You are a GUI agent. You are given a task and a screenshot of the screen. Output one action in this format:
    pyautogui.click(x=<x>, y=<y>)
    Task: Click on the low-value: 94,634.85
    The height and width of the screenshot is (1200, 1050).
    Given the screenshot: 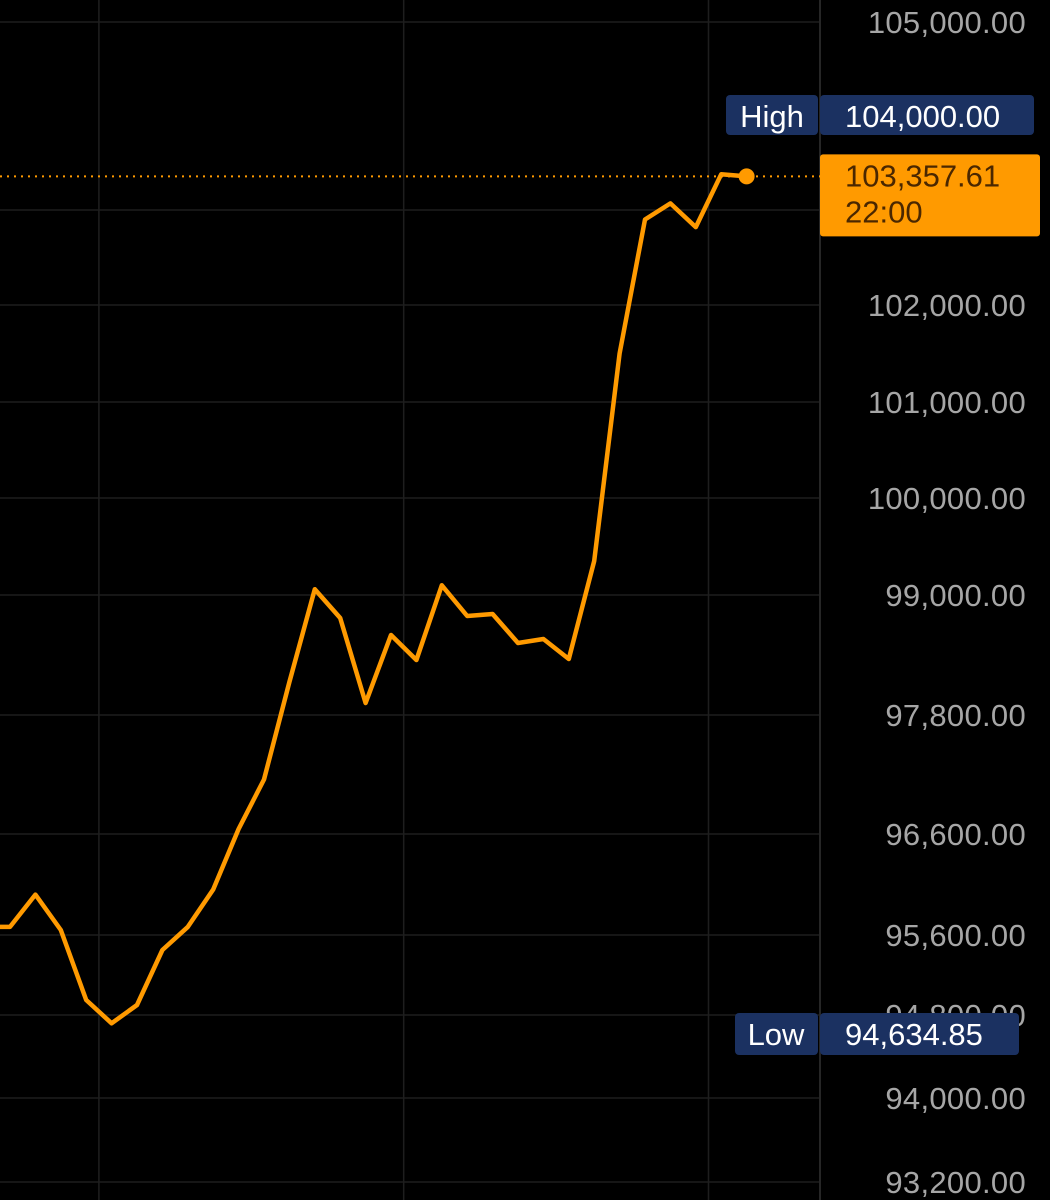 What is the action you would take?
    pyautogui.click(x=914, y=1034)
    